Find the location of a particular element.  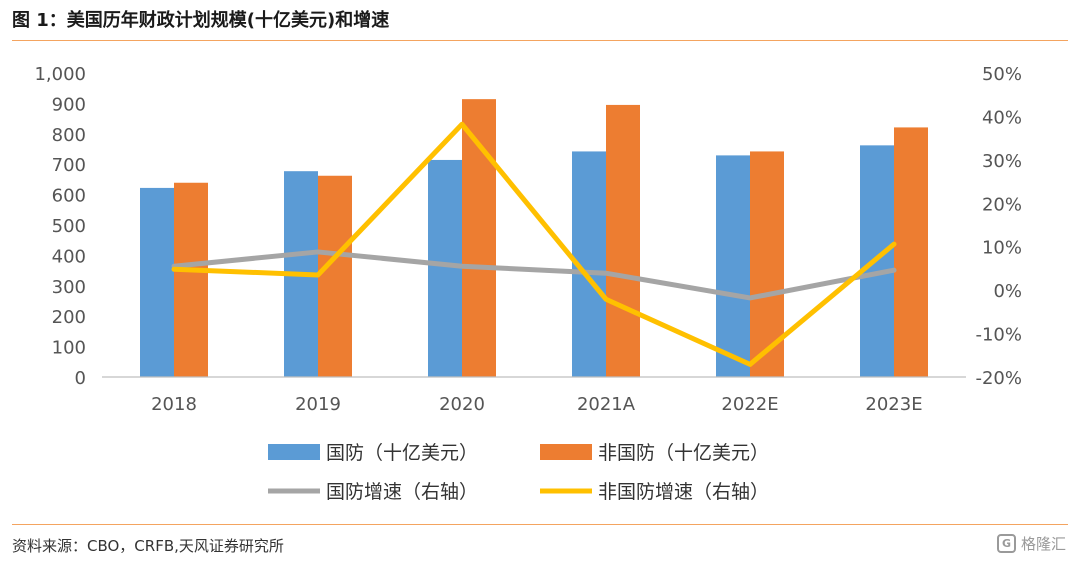

x-tick-label: 2018 is located at coordinates (174, 404).